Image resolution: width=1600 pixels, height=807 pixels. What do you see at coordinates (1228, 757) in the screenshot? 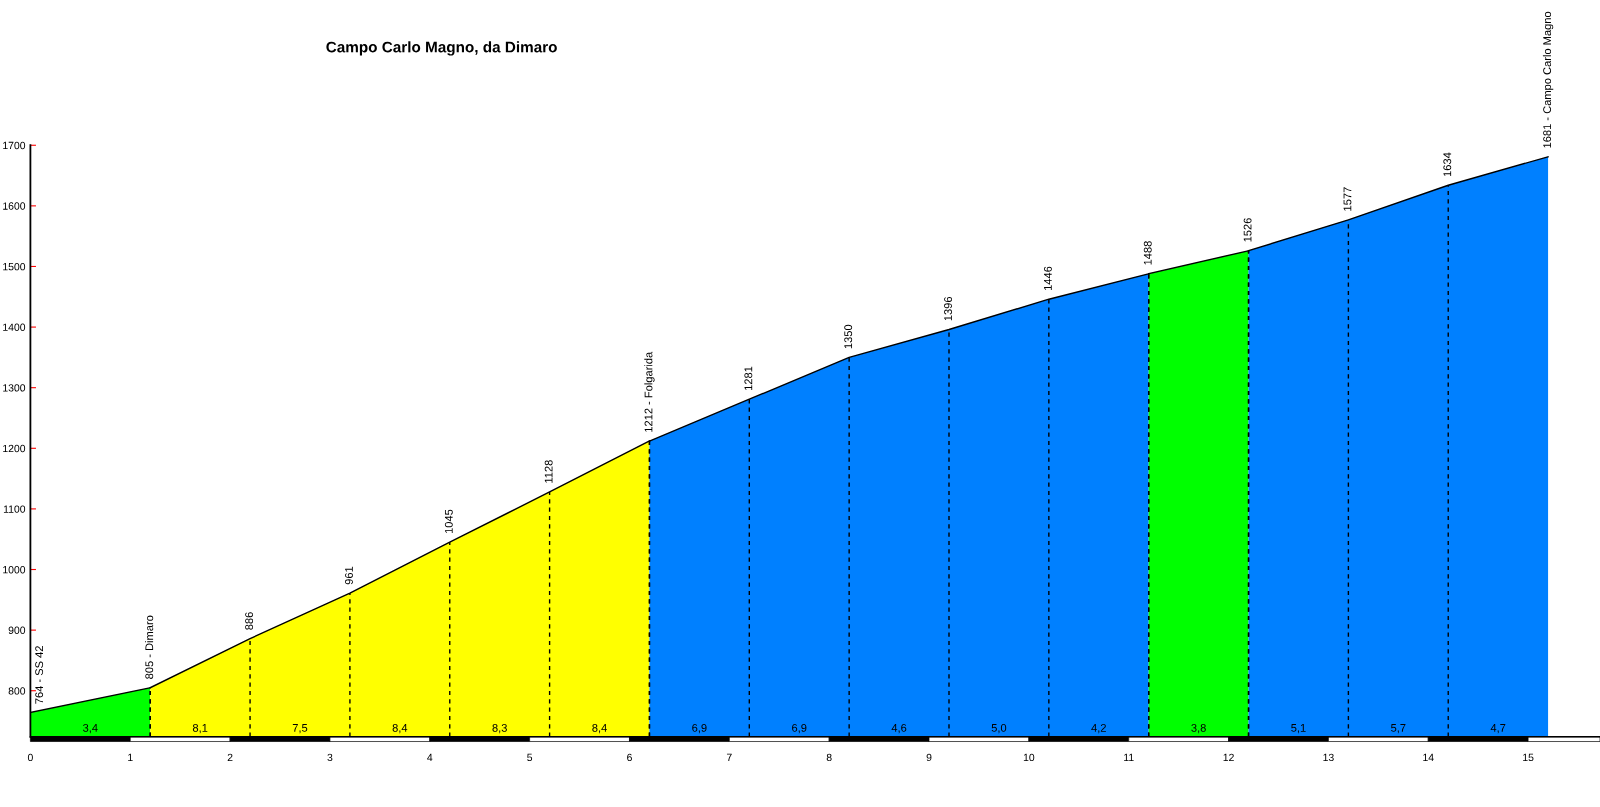
I see `x-tick-label: 12` at bounding box center [1228, 757].